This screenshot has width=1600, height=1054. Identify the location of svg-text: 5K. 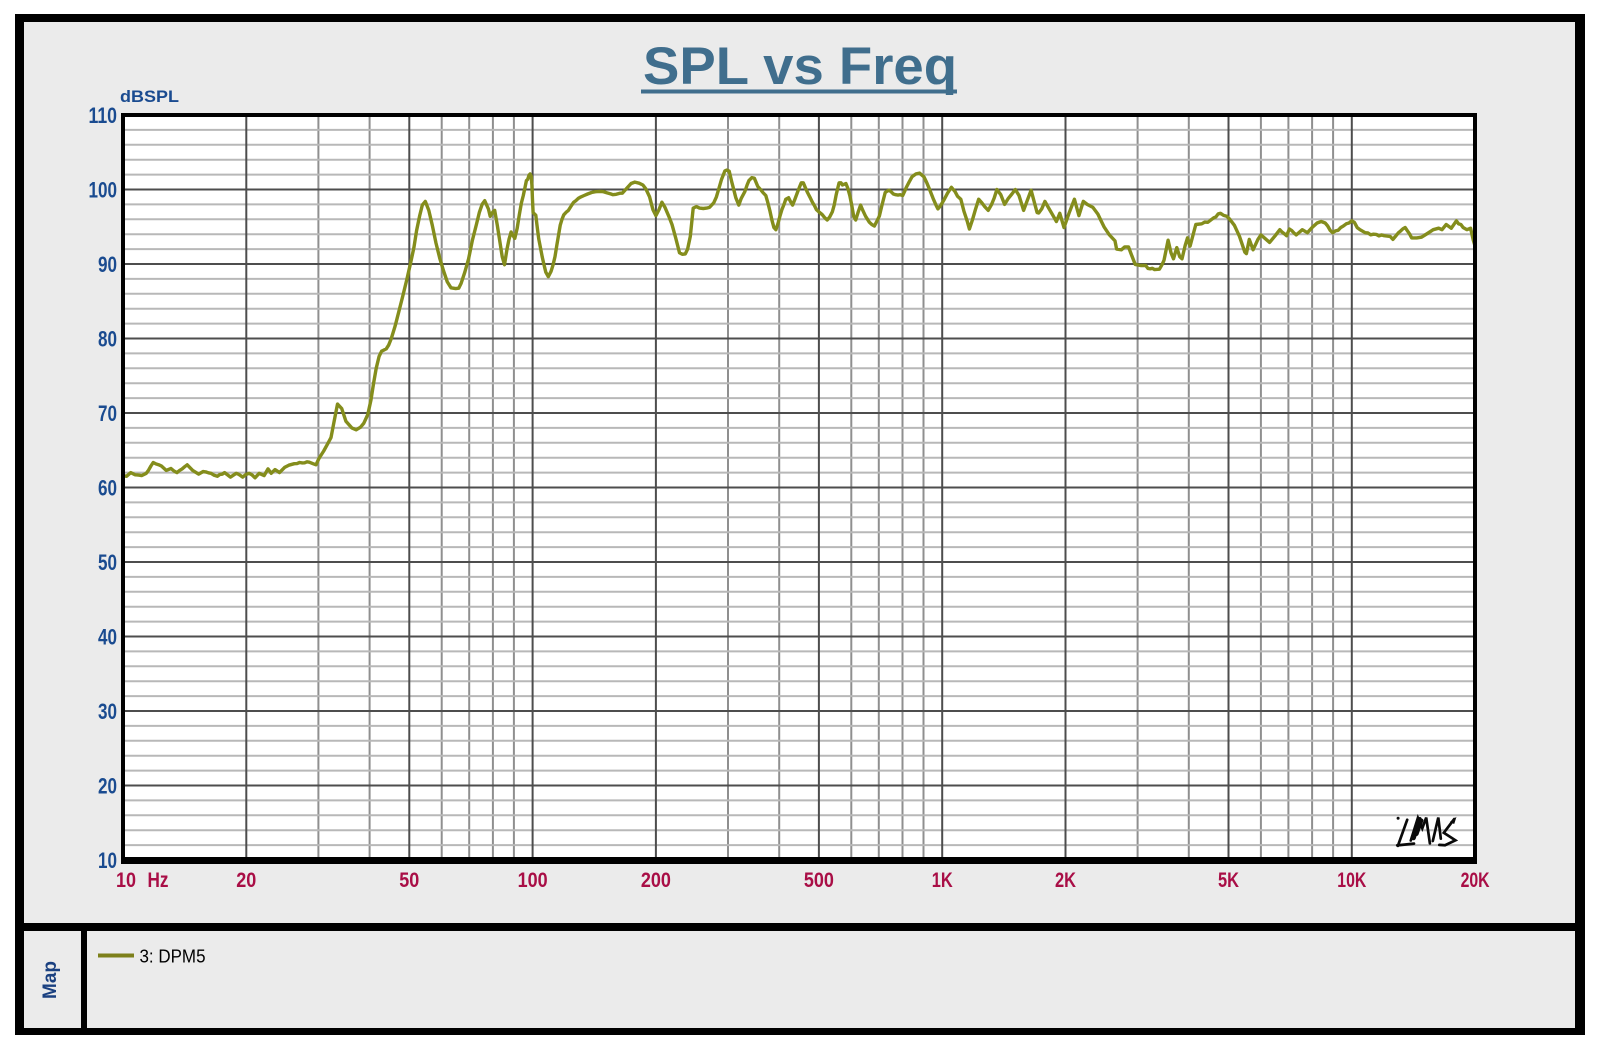
(1228, 880).